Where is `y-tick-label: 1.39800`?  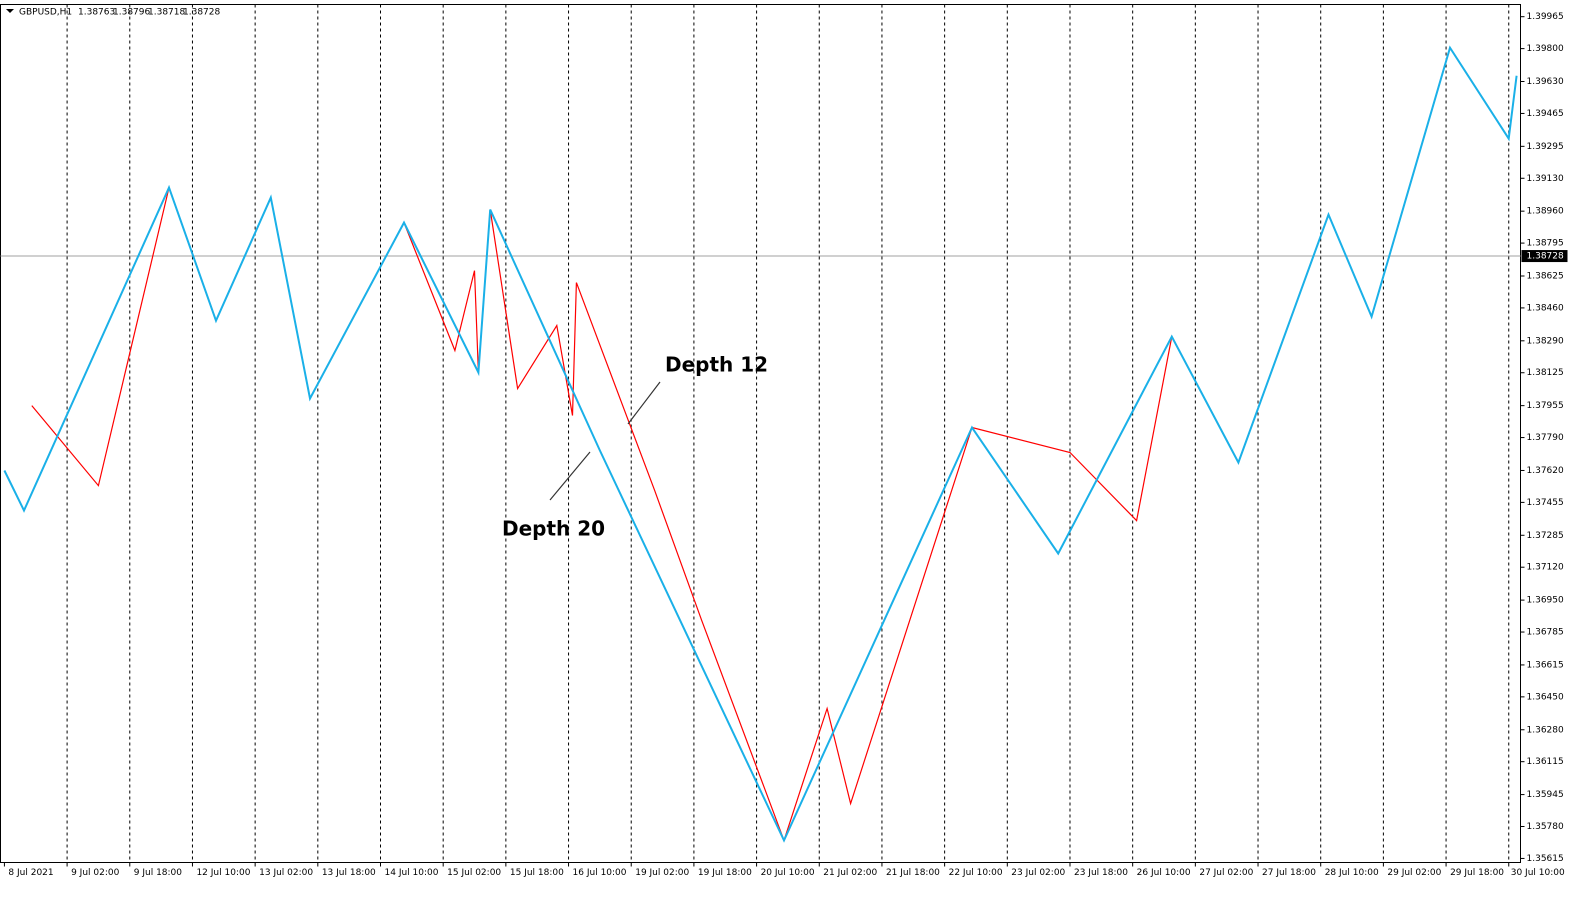
y-tick-label: 1.39800 is located at coordinates (1545, 49).